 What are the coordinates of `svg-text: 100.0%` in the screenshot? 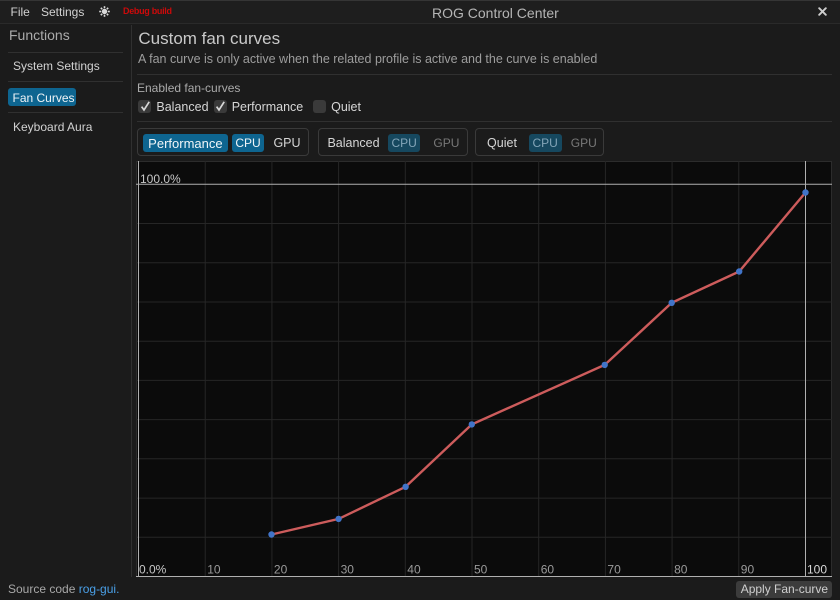 It's located at (160, 179).